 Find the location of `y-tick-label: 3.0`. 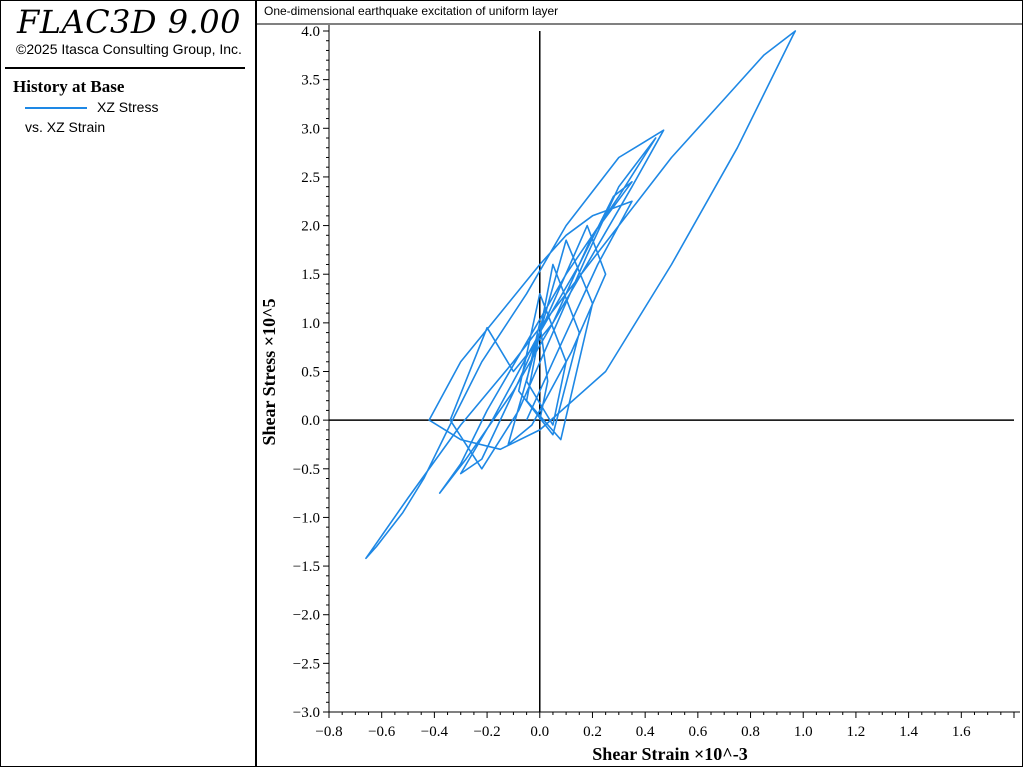

y-tick-label: 3.0 is located at coordinates (310, 129).